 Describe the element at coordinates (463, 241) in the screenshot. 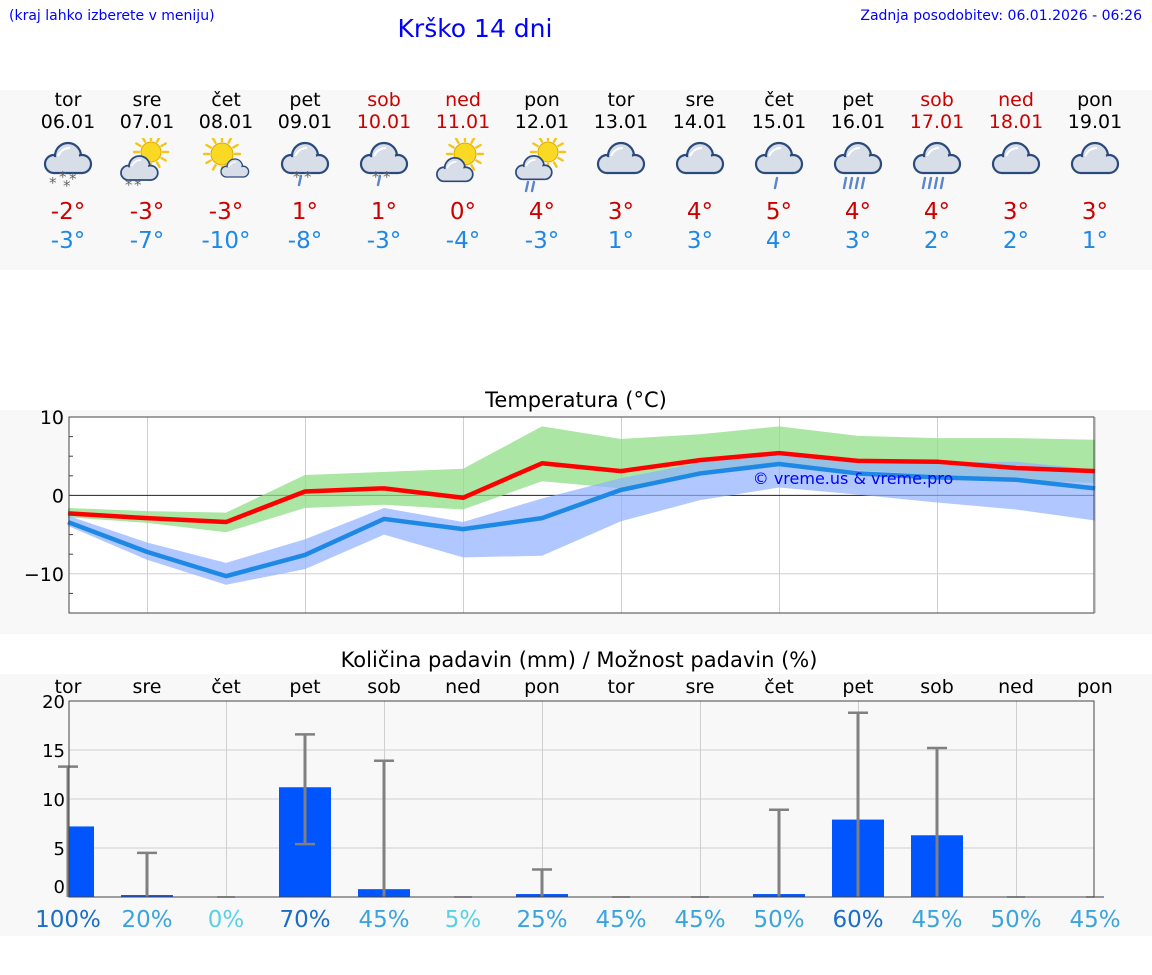

I see `min-temperature: -4°` at that location.